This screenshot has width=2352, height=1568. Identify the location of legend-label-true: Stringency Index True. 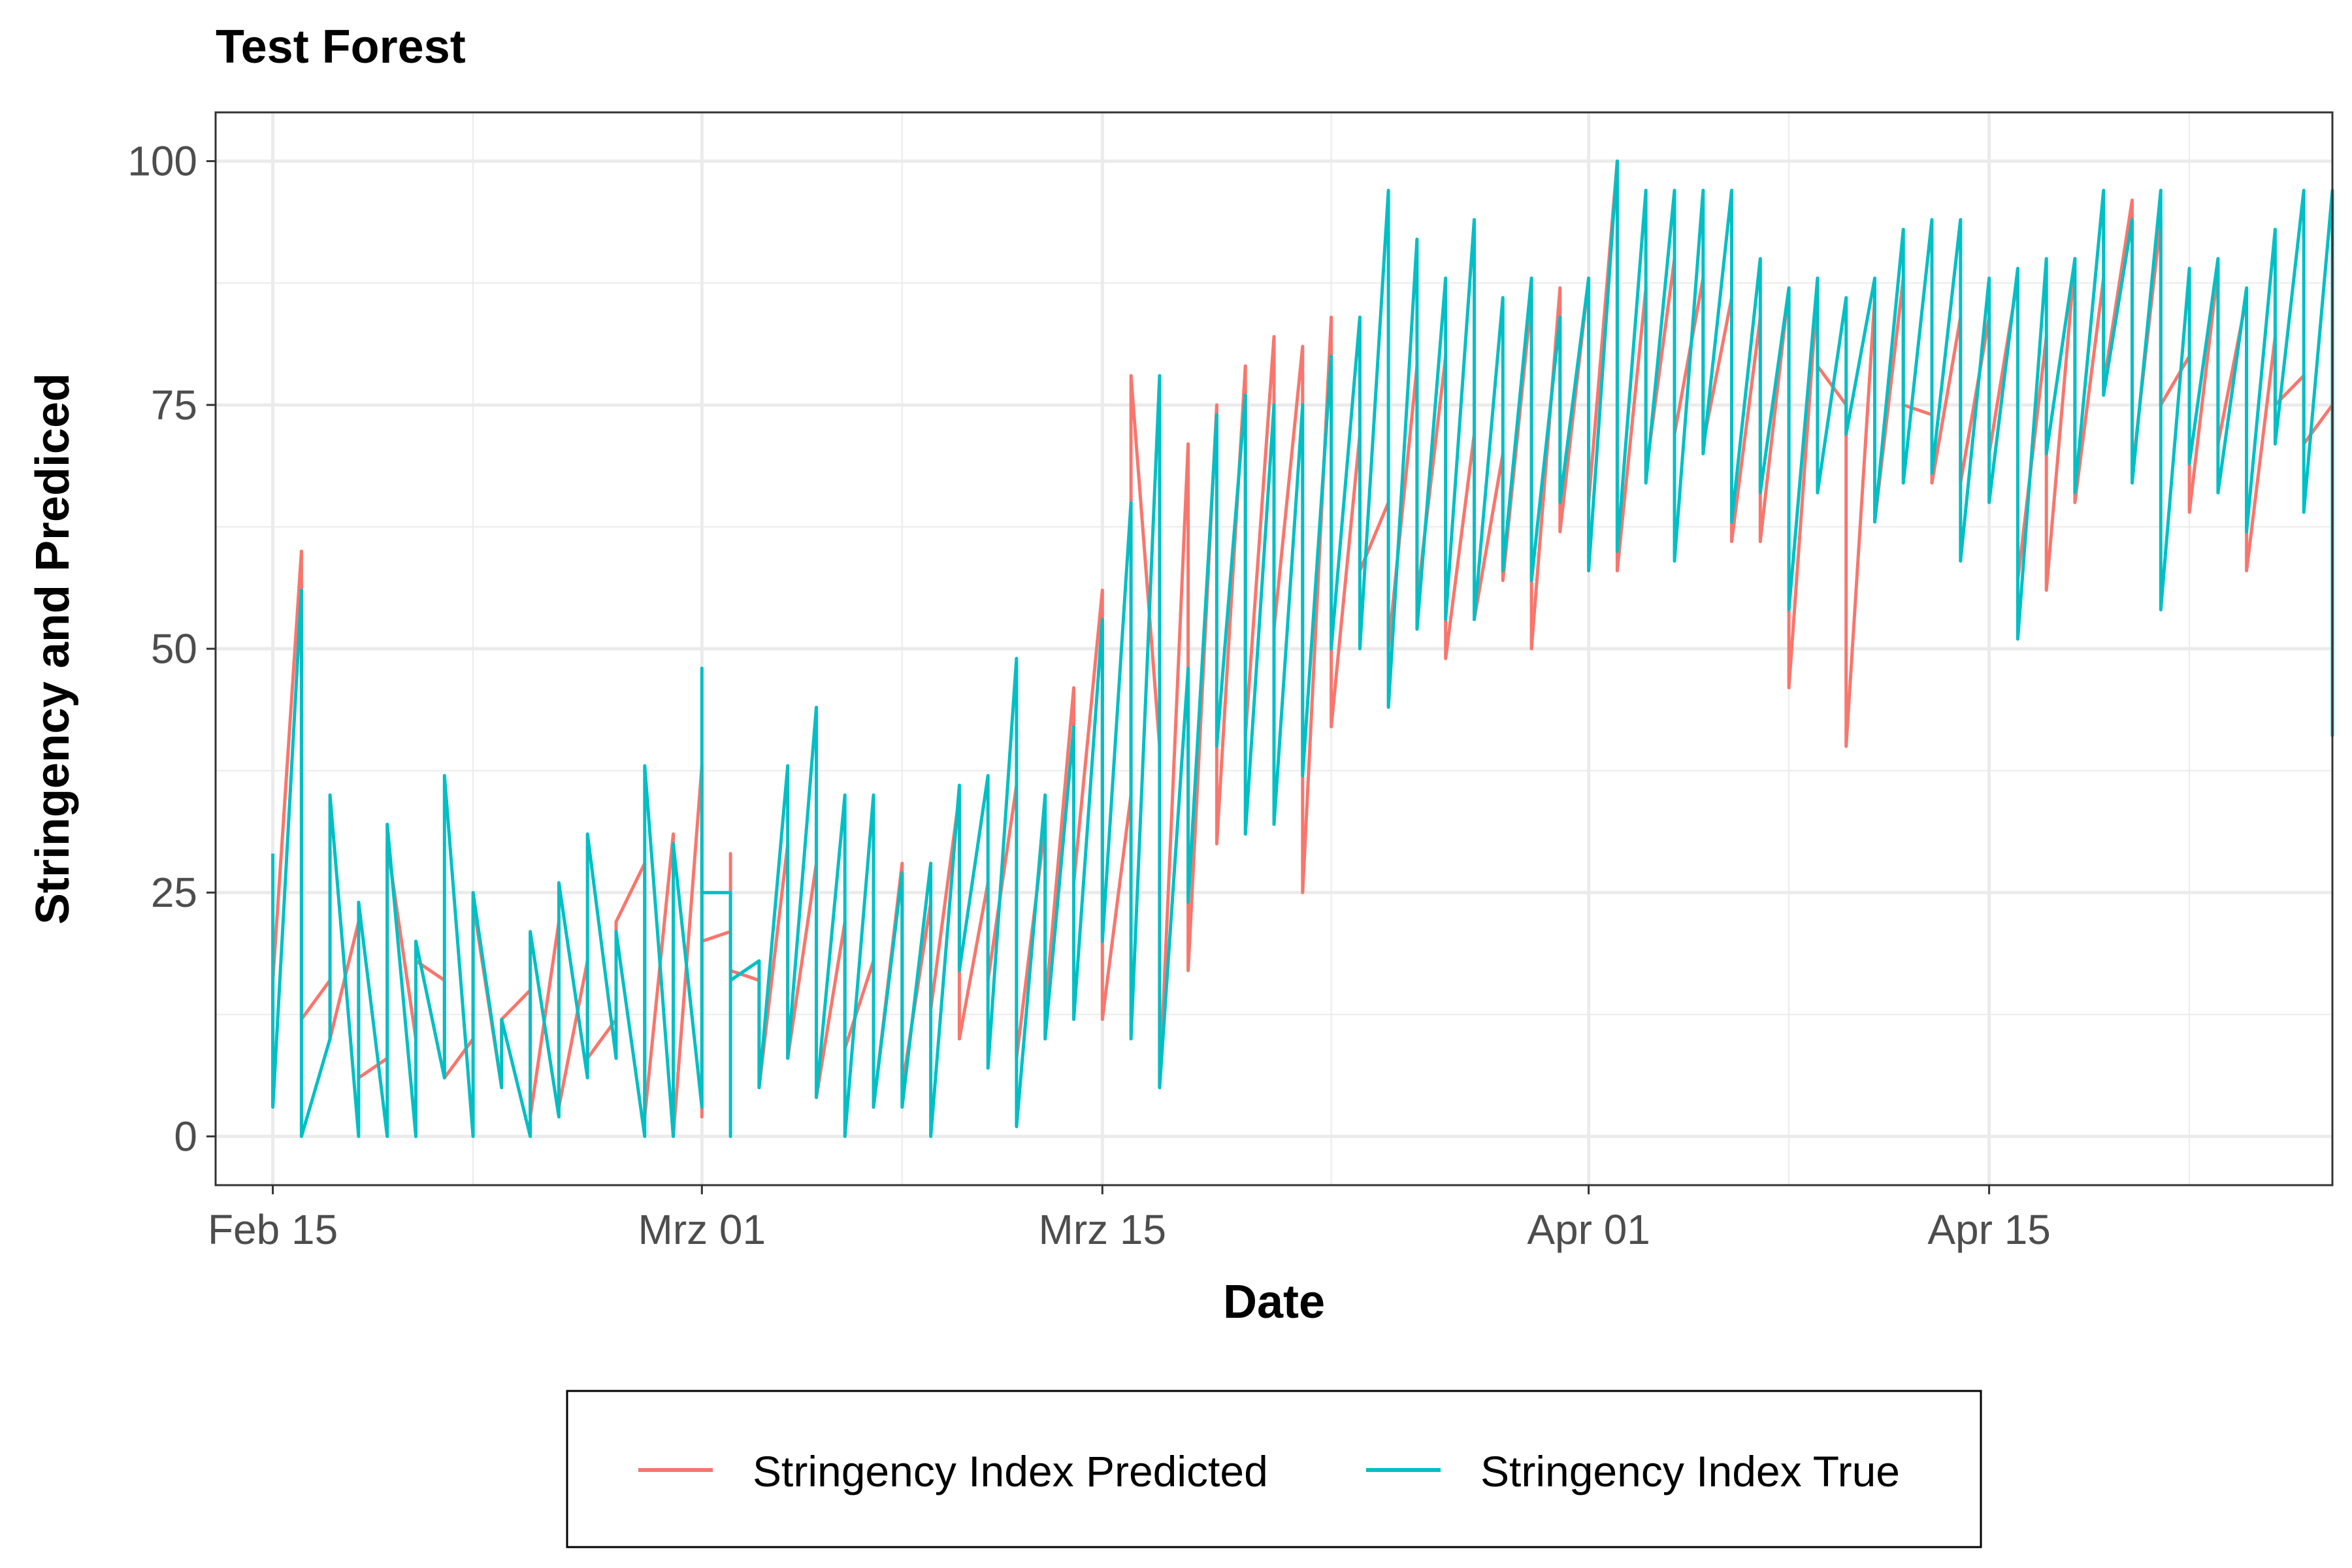
(1690, 1471).